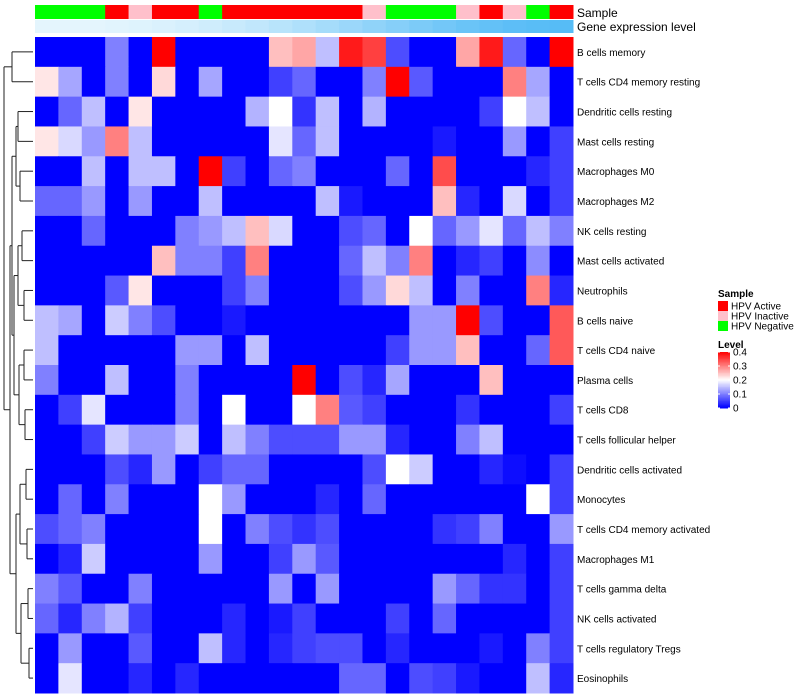 This screenshot has width=800, height=700. Describe the element at coordinates (629, 470) in the screenshot. I see `row-label: Dendritic cells activated` at that location.